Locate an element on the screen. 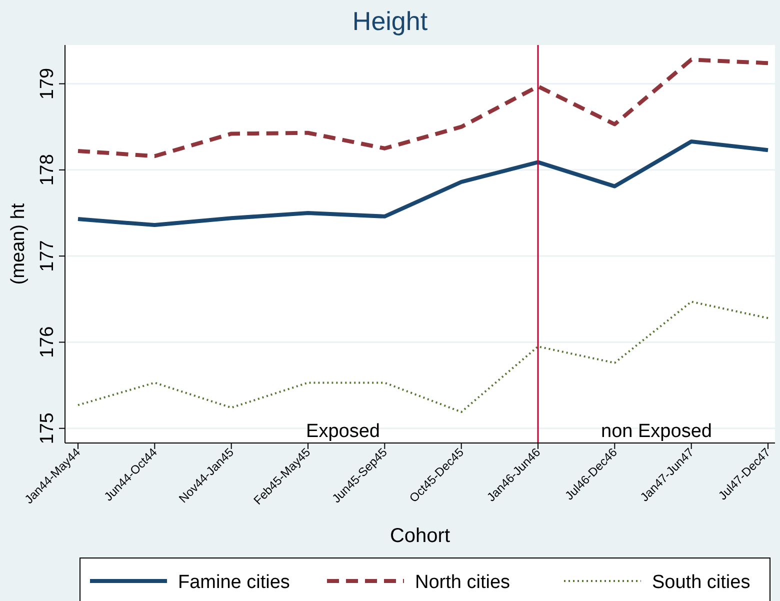  chart-title: Height is located at coordinates (390, 21).